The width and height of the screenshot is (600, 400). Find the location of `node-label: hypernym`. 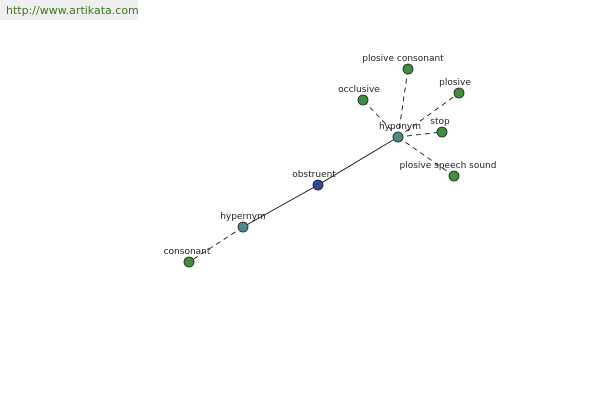

node-label: hypernym is located at coordinates (243, 217).